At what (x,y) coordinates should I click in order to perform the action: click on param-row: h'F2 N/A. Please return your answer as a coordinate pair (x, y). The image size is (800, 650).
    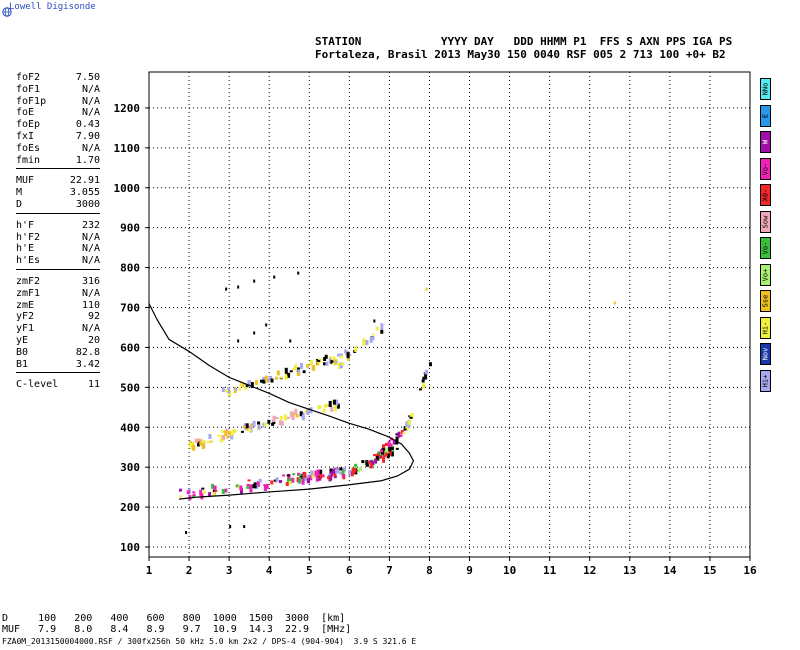
    Looking at the image, I should click on (58, 238).